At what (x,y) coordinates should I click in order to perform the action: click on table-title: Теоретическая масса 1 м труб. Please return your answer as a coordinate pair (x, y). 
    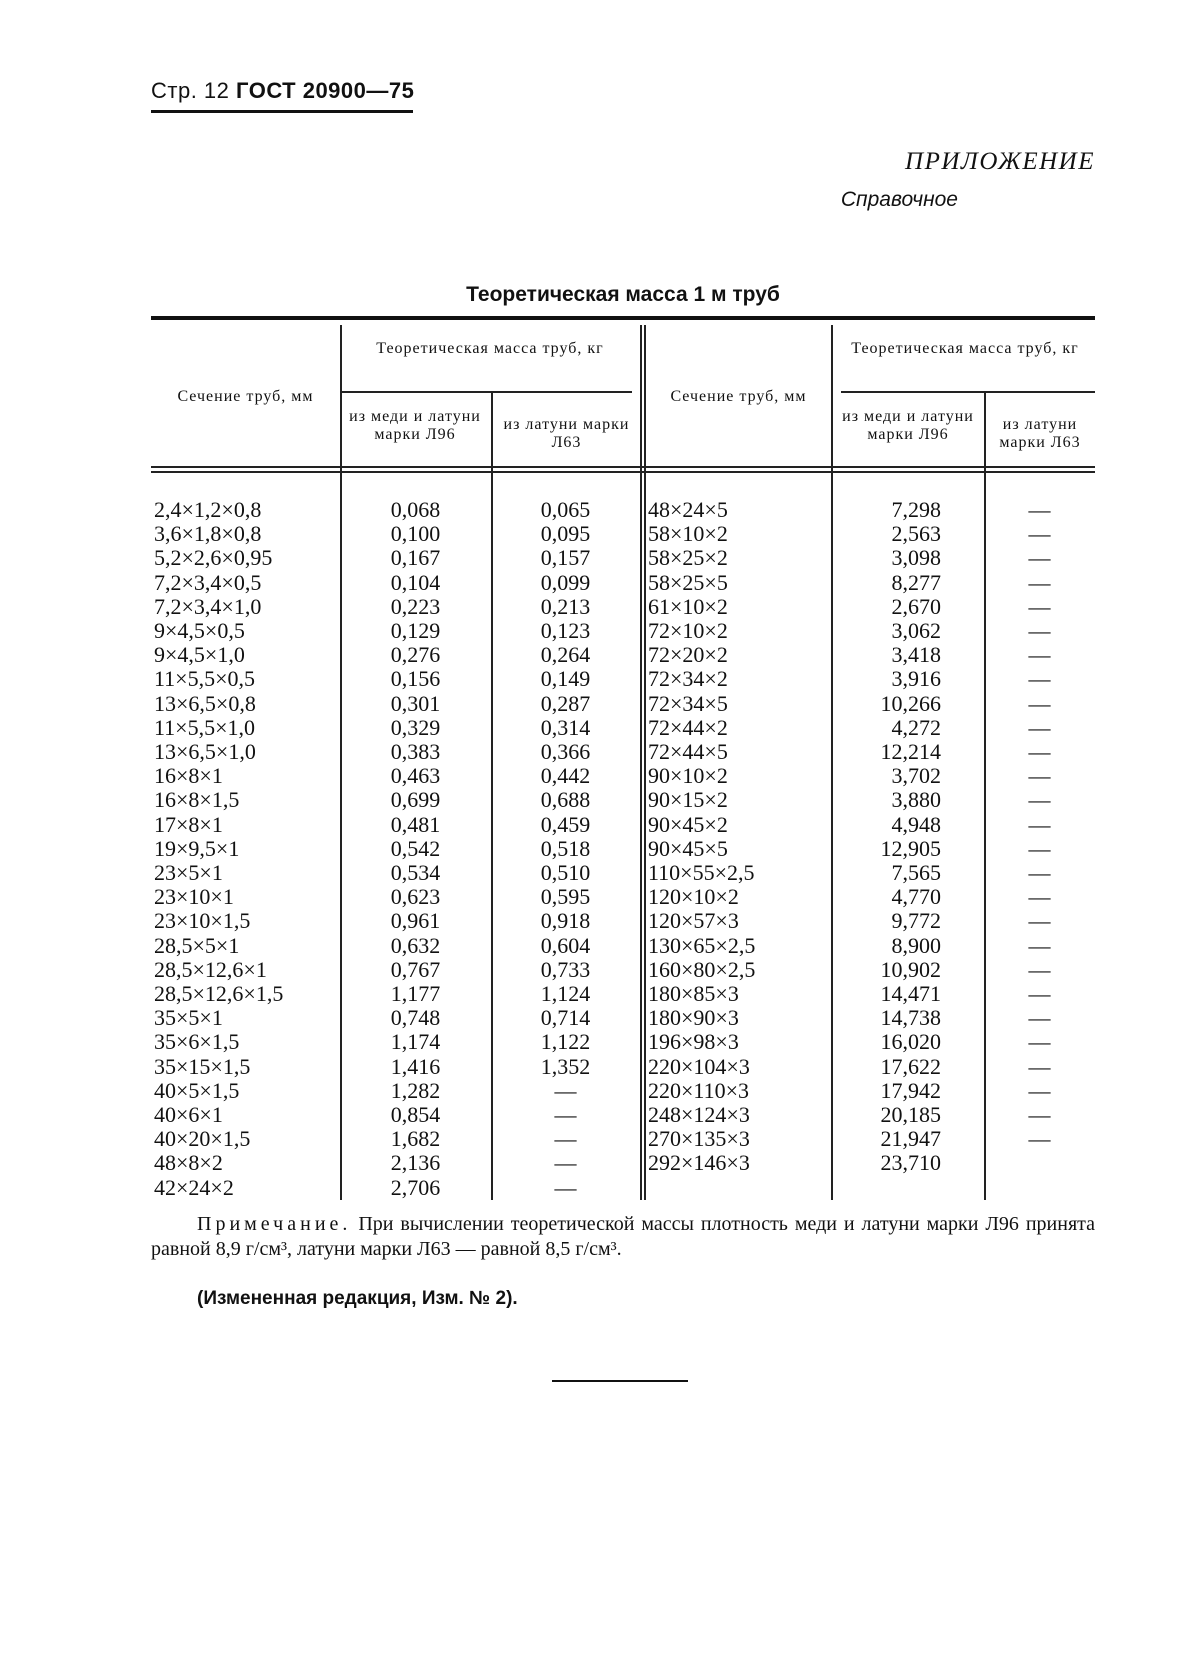
    Looking at the image, I should click on (623, 294).